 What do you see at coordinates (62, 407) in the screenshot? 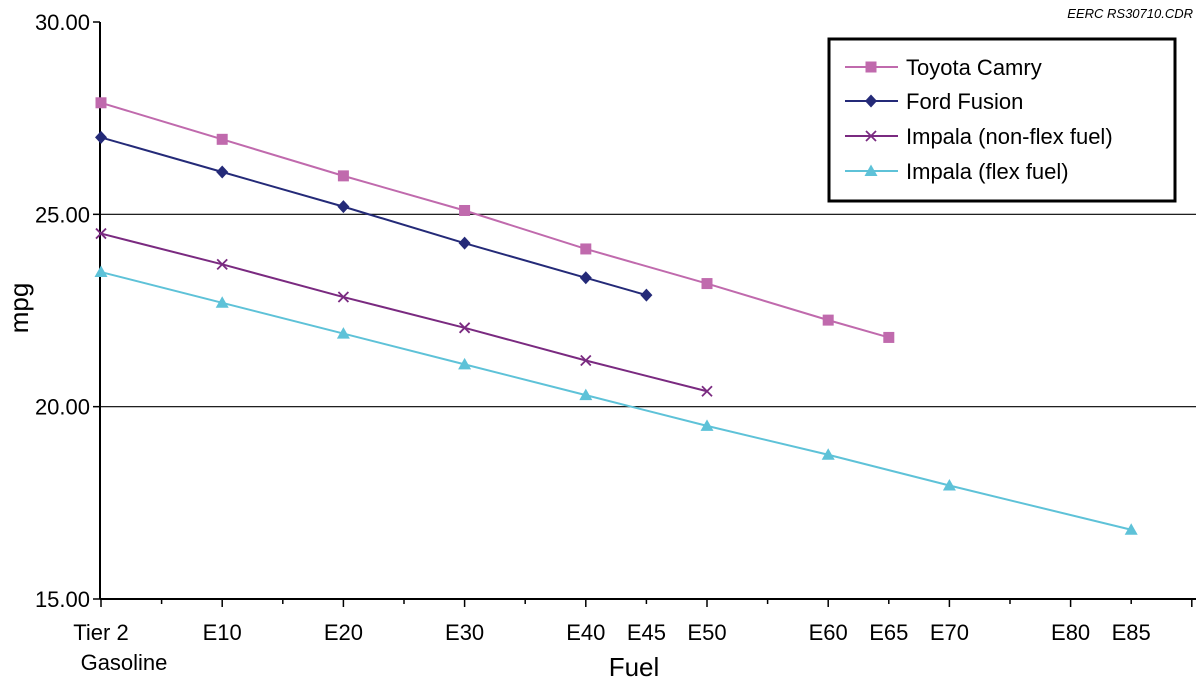
I see `y-tick-label: 20.00` at bounding box center [62, 407].